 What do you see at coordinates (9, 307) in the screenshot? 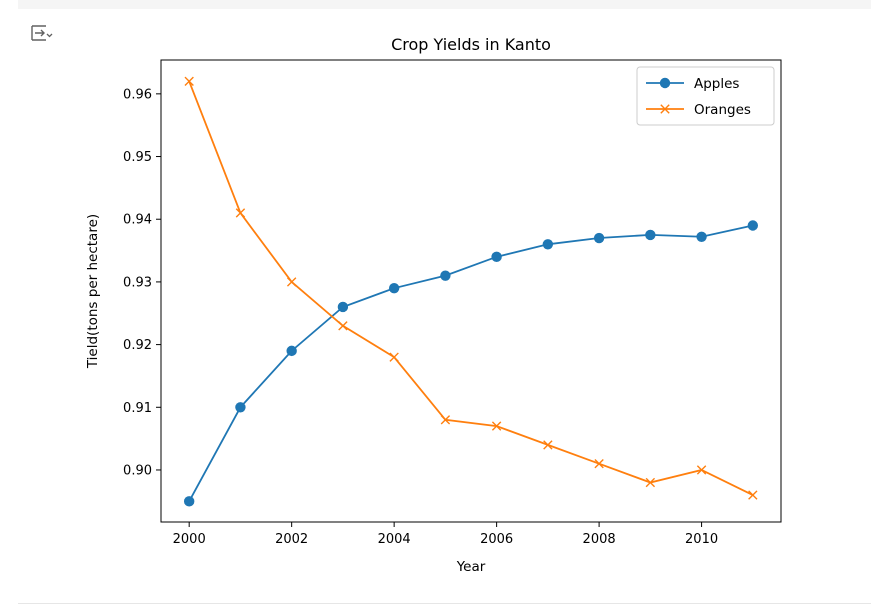
I see `cell-gutter` at bounding box center [9, 307].